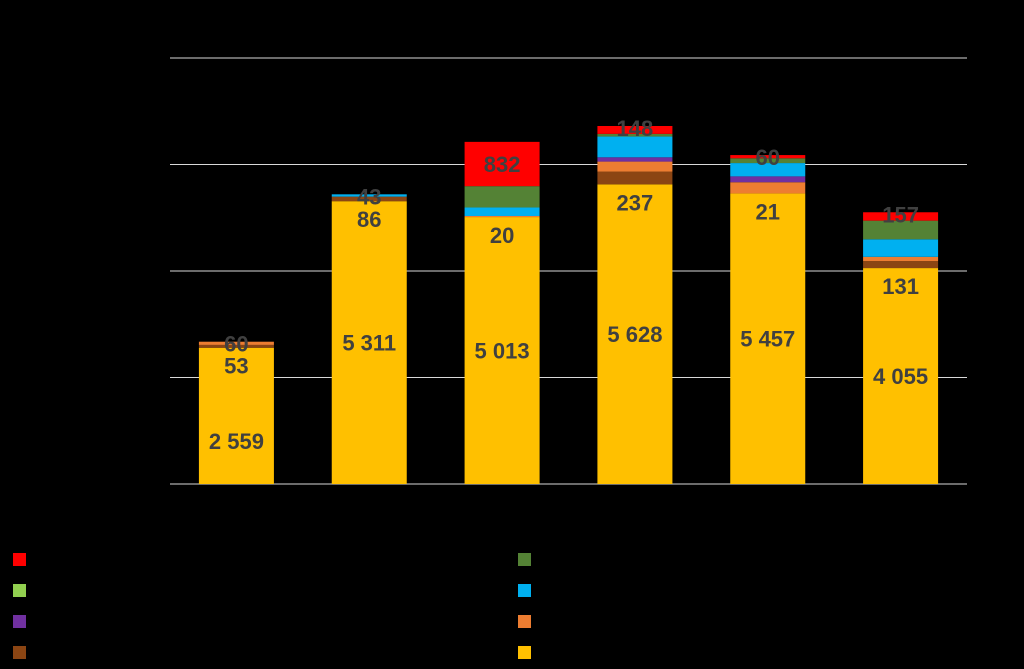 The image size is (1024, 669). Describe the element at coordinates (901, 259) in the screenshot. I see `bar-segment-c5-s2` at that location.